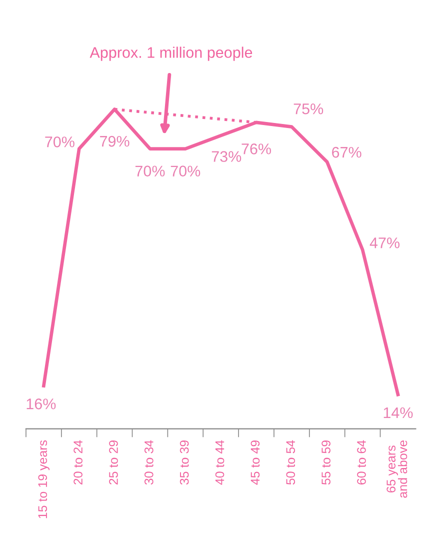 This screenshot has width=433, height=536. Describe the element at coordinates (115, 141) in the screenshot. I see `data-label: 79%` at that location.